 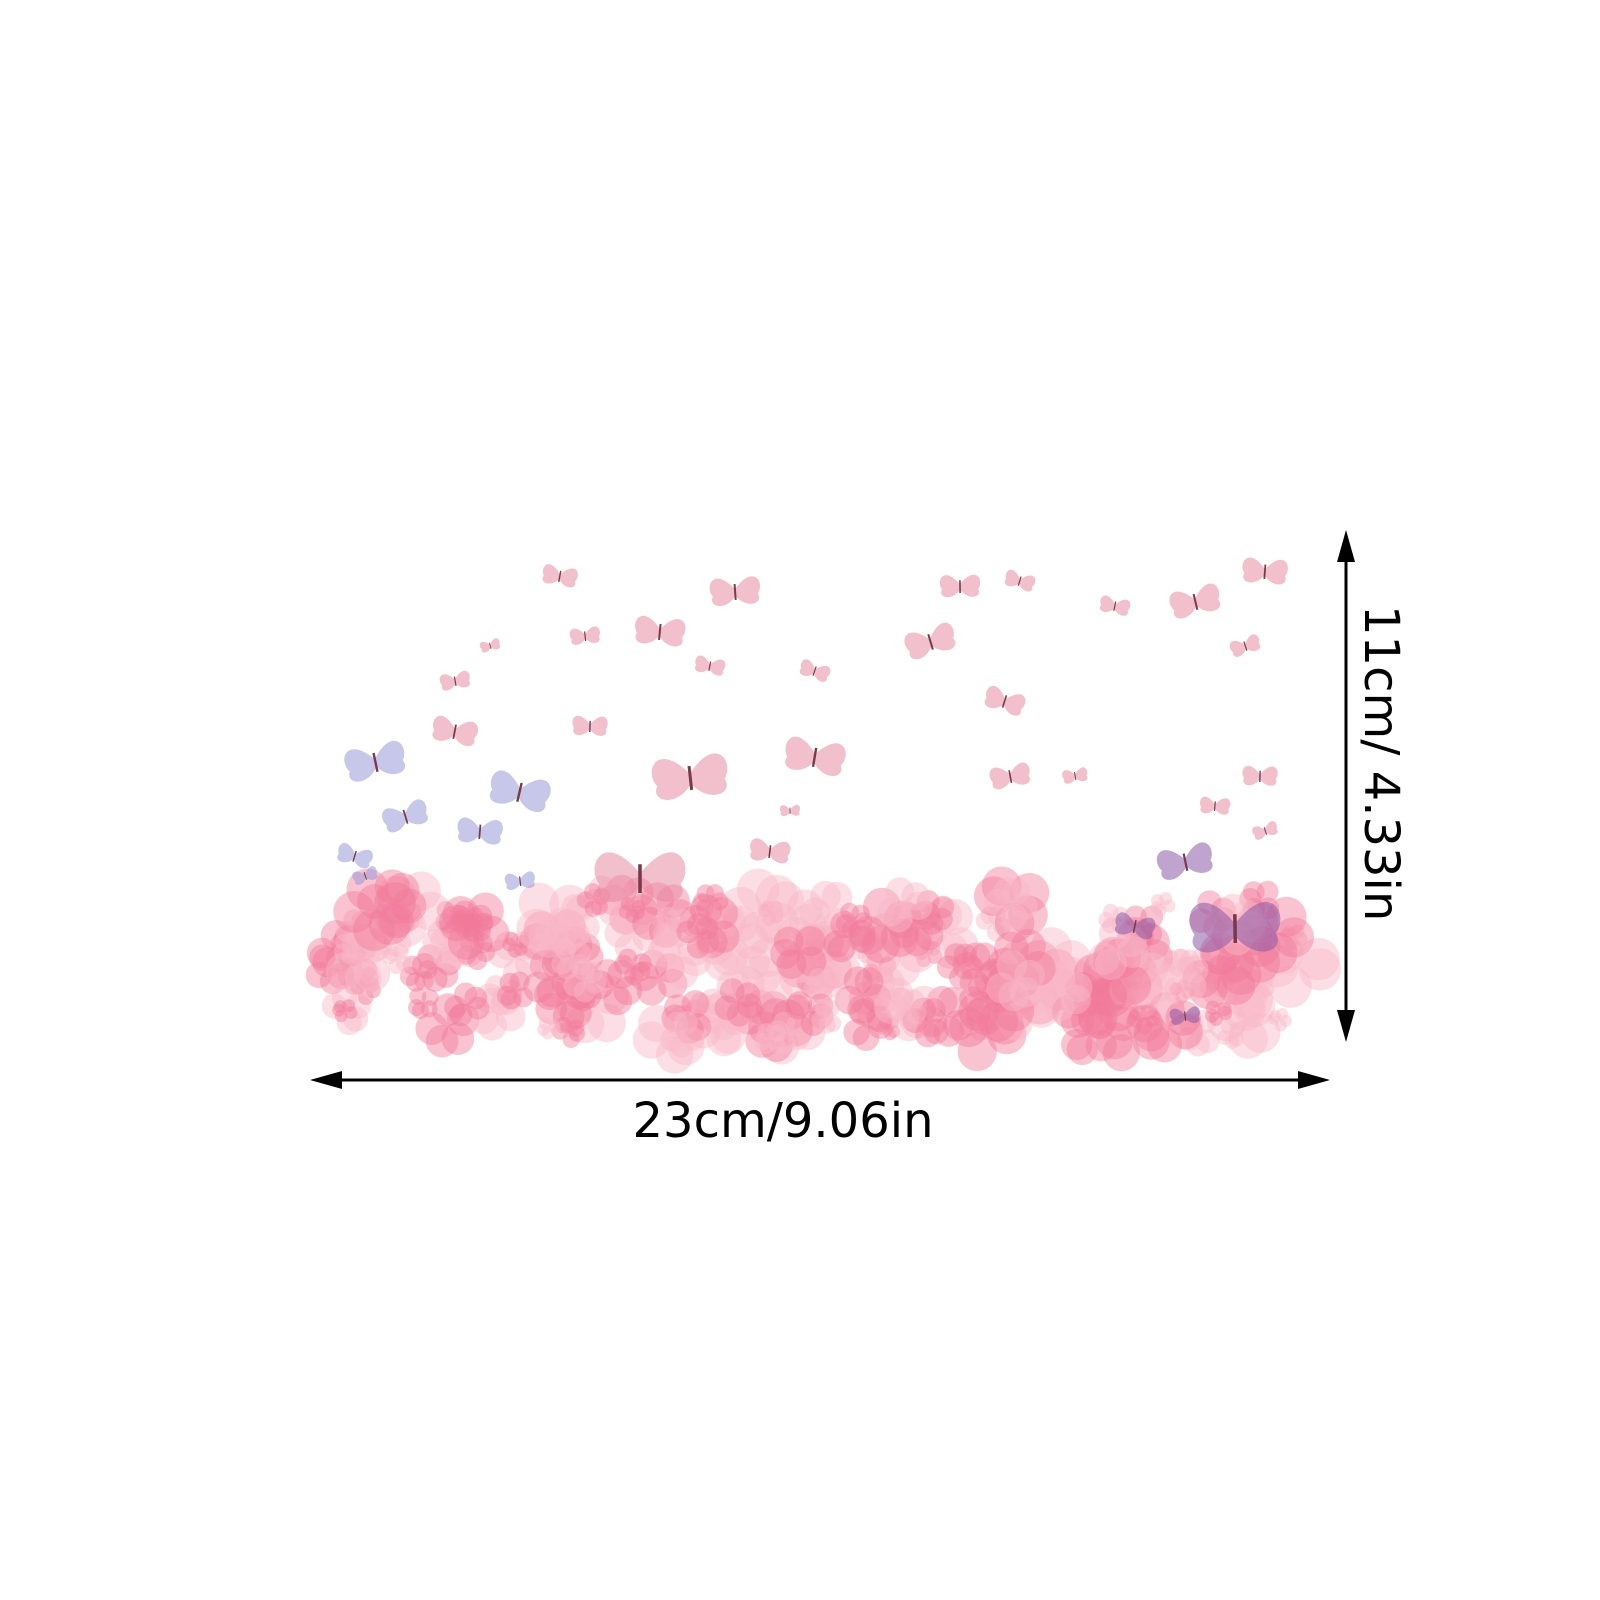 What do you see at coordinates (820, 1080) in the screenshot?
I see `width-dimension-arrow` at bounding box center [820, 1080].